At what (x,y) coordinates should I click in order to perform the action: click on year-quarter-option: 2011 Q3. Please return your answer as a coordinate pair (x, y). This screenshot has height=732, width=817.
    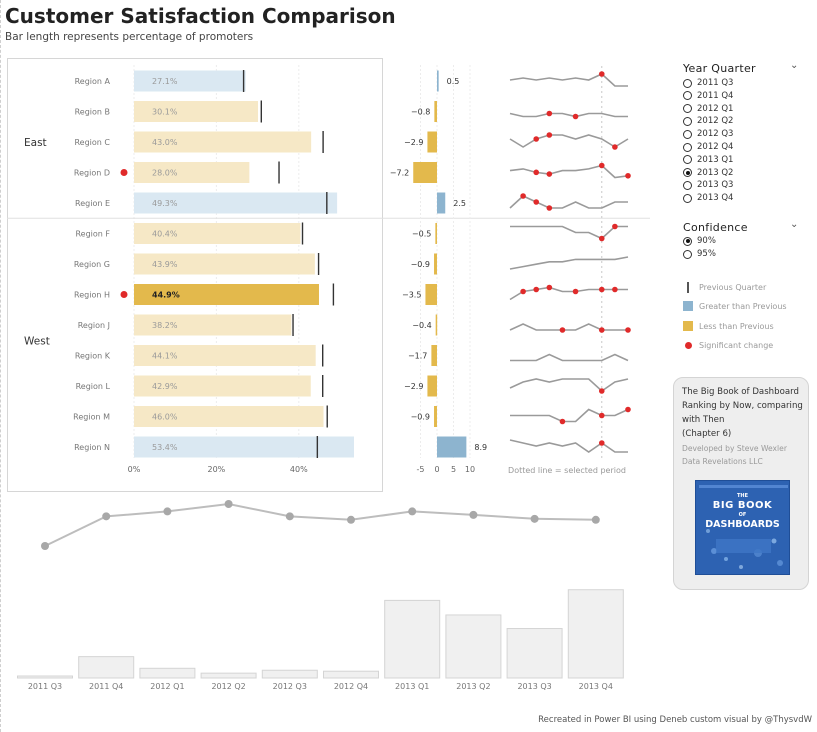
    Looking at the image, I should click on (708, 83).